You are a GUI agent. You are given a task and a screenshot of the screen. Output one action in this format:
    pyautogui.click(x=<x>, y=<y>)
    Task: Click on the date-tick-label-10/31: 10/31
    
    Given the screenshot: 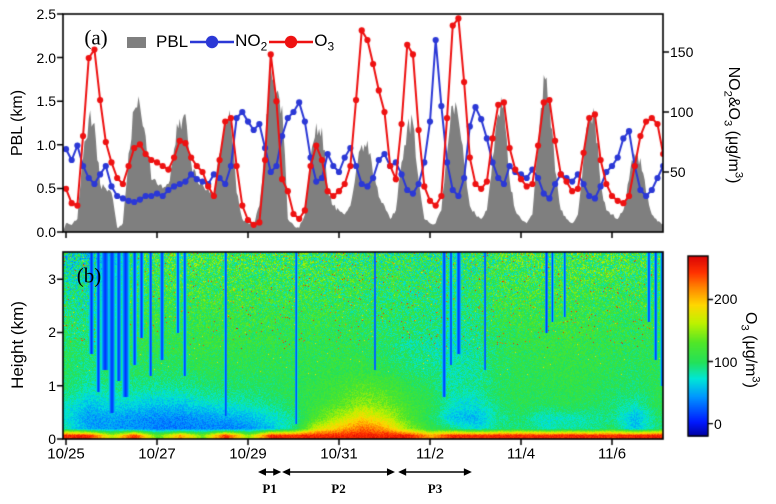 What is the action you would take?
    pyautogui.click(x=339, y=454)
    